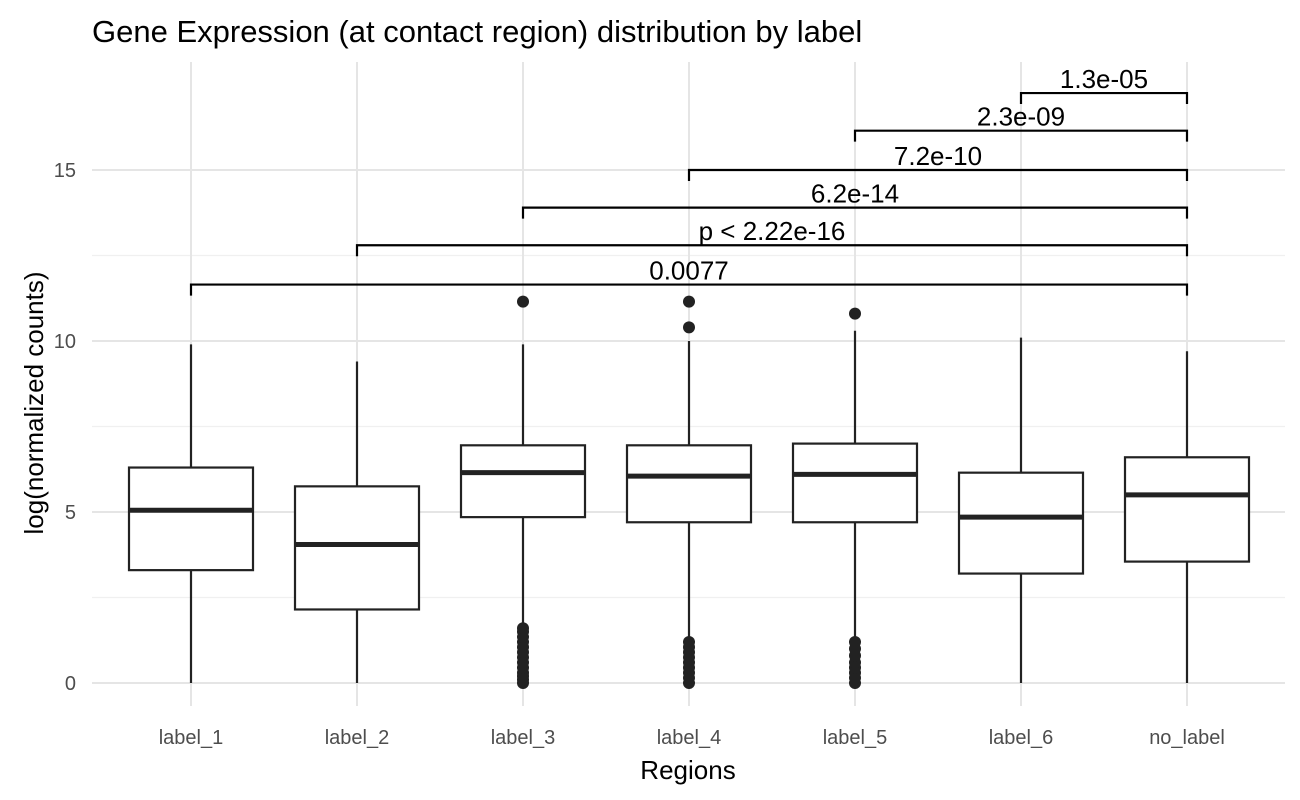  I want to click on y-tick-label: 15, so click(65, 171).